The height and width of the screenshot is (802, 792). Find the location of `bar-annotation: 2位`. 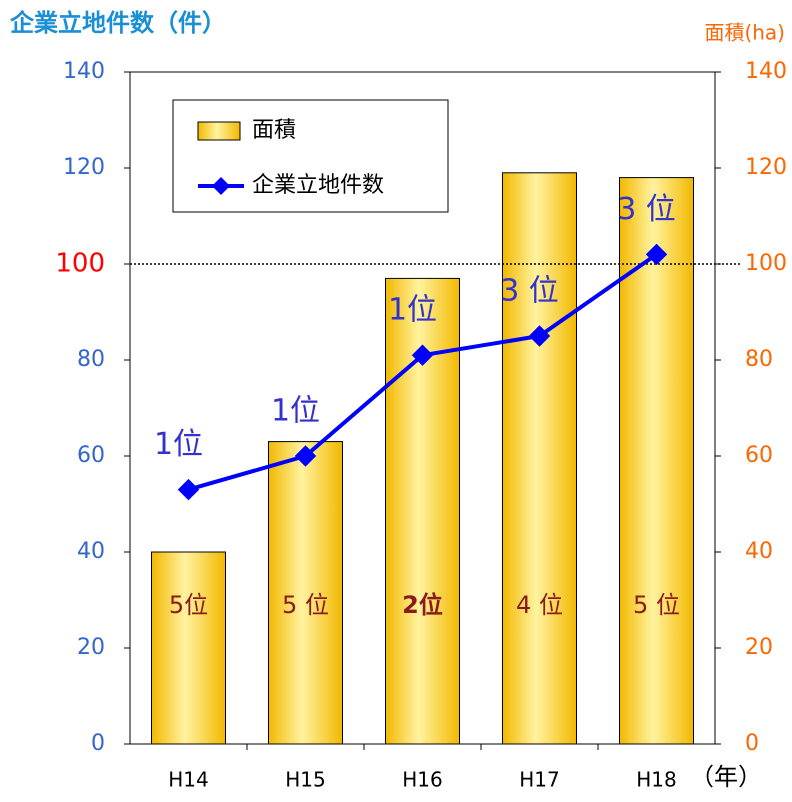

bar-annotation: 2位 is located at coordinates (422, 605).